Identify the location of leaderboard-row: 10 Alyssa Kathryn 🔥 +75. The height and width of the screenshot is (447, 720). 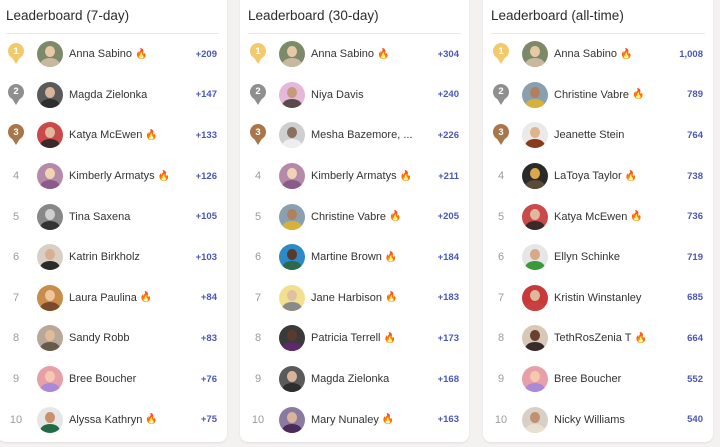
(112, 419).